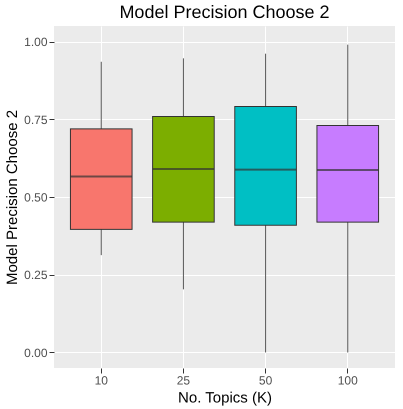  What do you see at coordinates (36, 197) in the screenshot?
I see `y-tick-label: 0.50` at bounding box center [36, 197].